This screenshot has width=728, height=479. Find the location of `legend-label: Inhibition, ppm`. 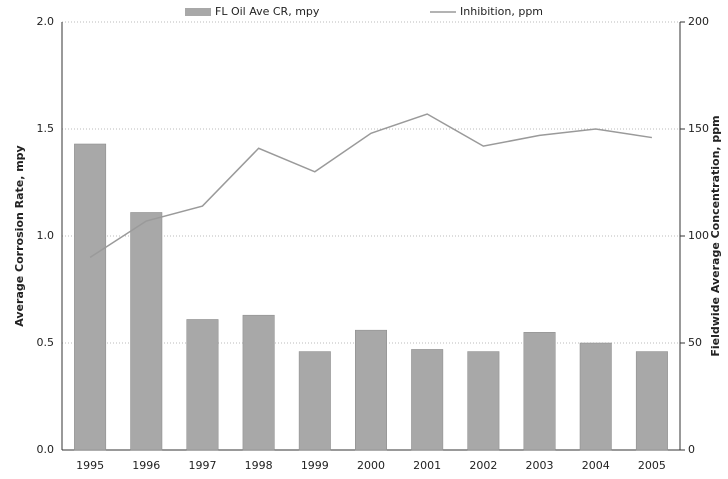

legend-label: Inhibition, ppm is located at coordinates (501, 11).